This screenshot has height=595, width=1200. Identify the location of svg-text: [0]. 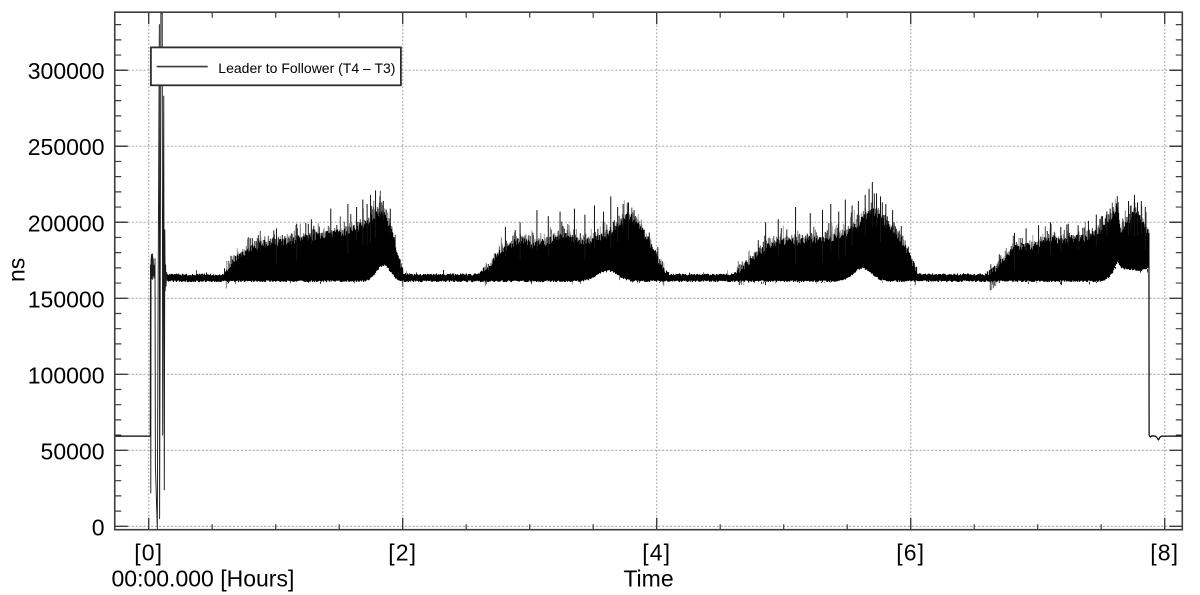
(148, 553).